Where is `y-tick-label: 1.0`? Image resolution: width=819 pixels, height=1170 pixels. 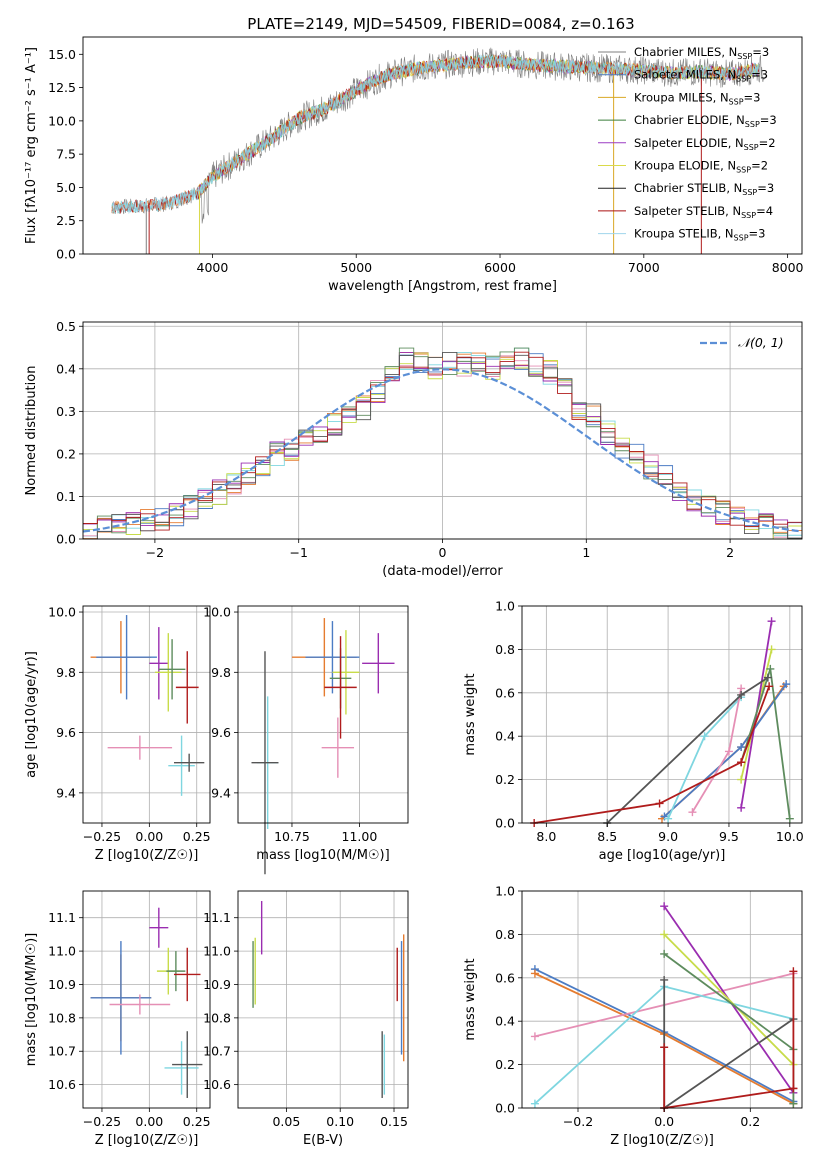
y-tick-label: 1.0 is located at coordinates (505, 606).